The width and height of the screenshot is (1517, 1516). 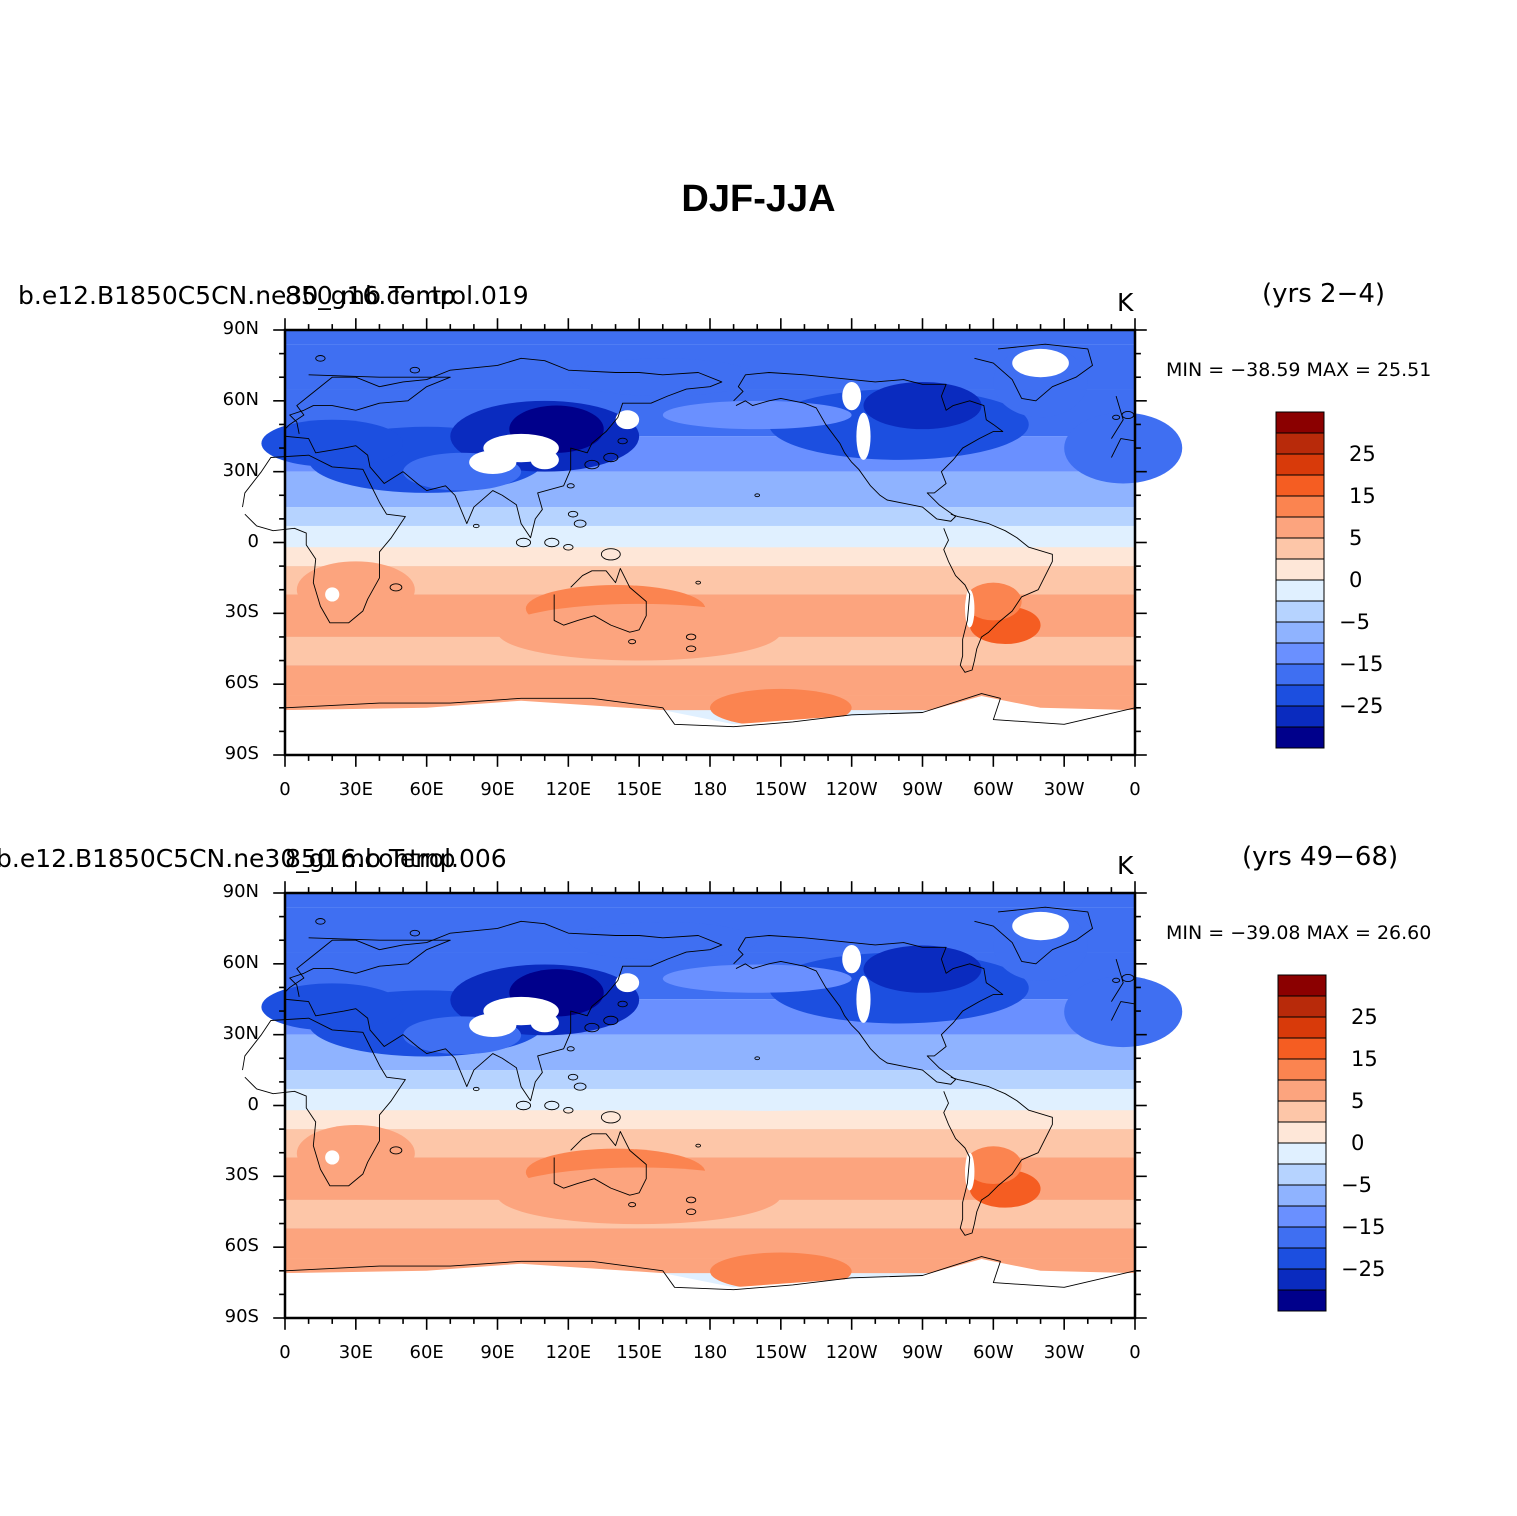 I want to click on colorbar-tick-label: −15, so click(x=1361, y=664).